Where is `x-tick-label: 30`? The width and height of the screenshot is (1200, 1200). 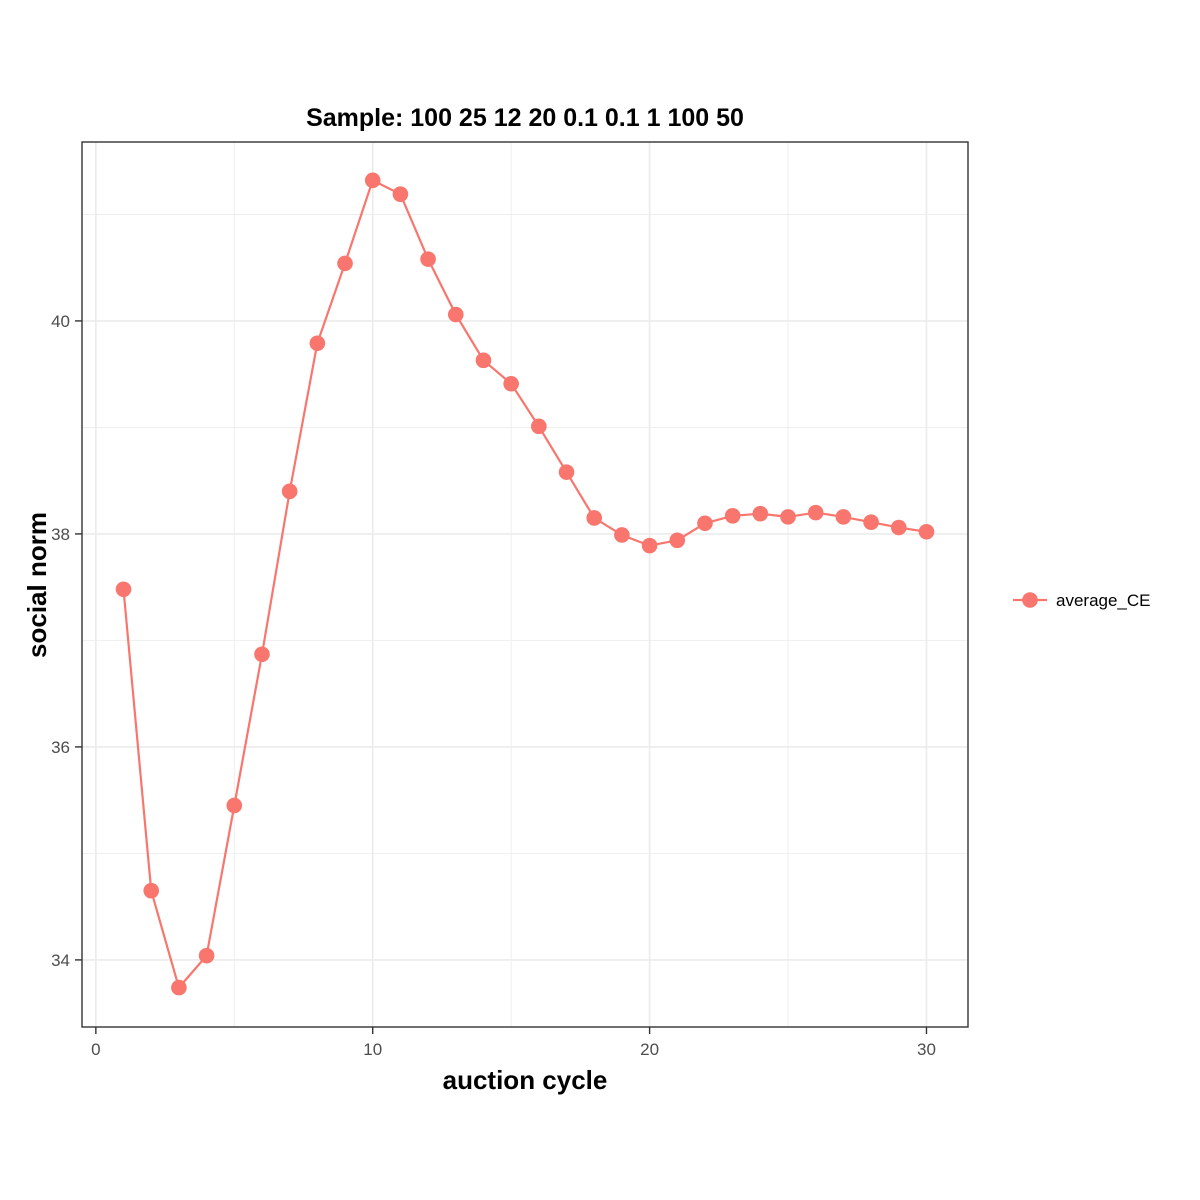 x-tick-label: 30 is located at coordinates (926, 1049).